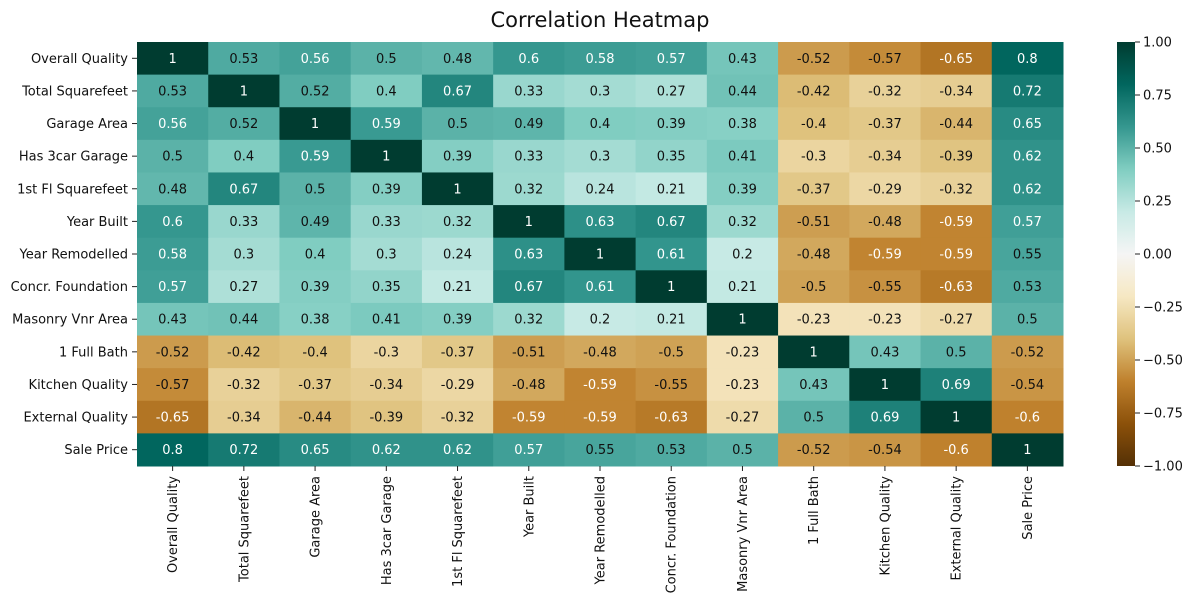  Describe the element at coordinates (1163, 467) in the screenshot. I see `colorbar-tick-label: −1.00` at that location.